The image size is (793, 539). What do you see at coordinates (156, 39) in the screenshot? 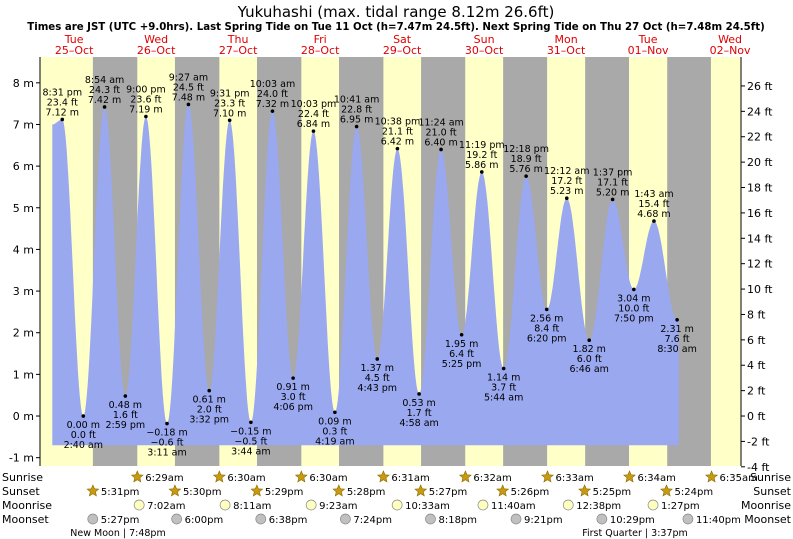
I see `day-name-label: Wed` at bounding box center [156, 39].